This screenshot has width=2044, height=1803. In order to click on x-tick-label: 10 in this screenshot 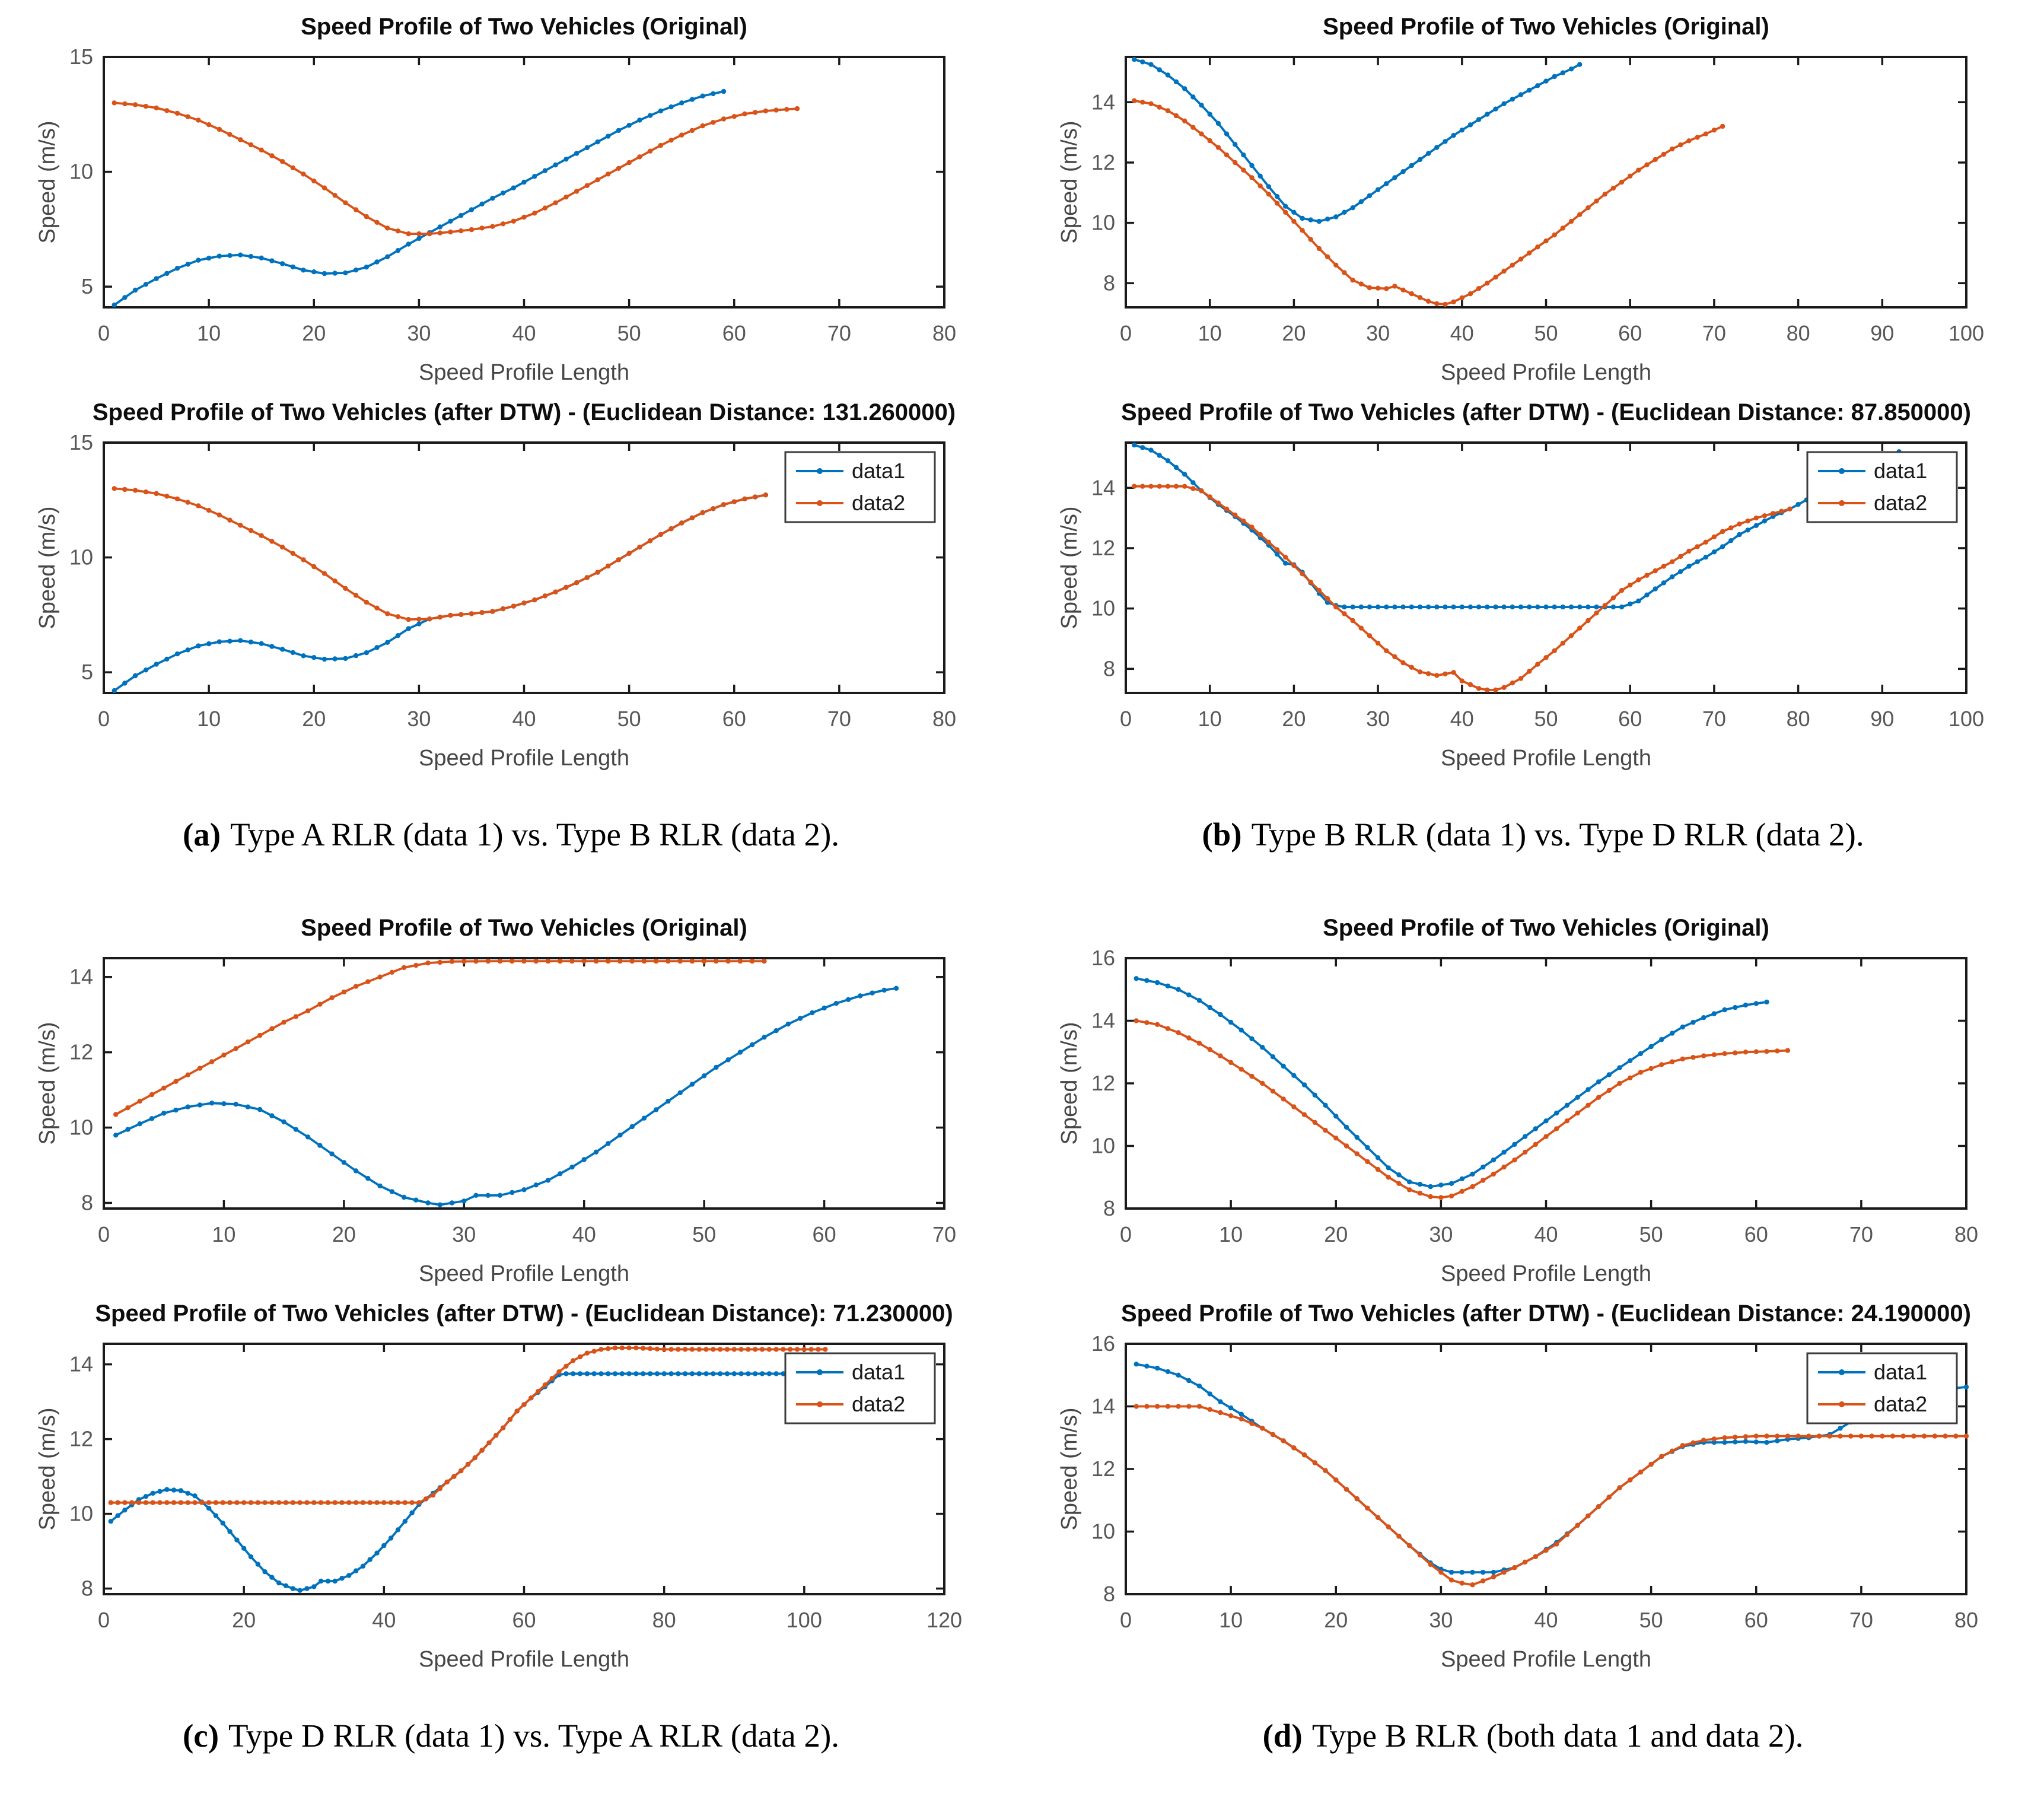, I will do `click(1210, 719)`.